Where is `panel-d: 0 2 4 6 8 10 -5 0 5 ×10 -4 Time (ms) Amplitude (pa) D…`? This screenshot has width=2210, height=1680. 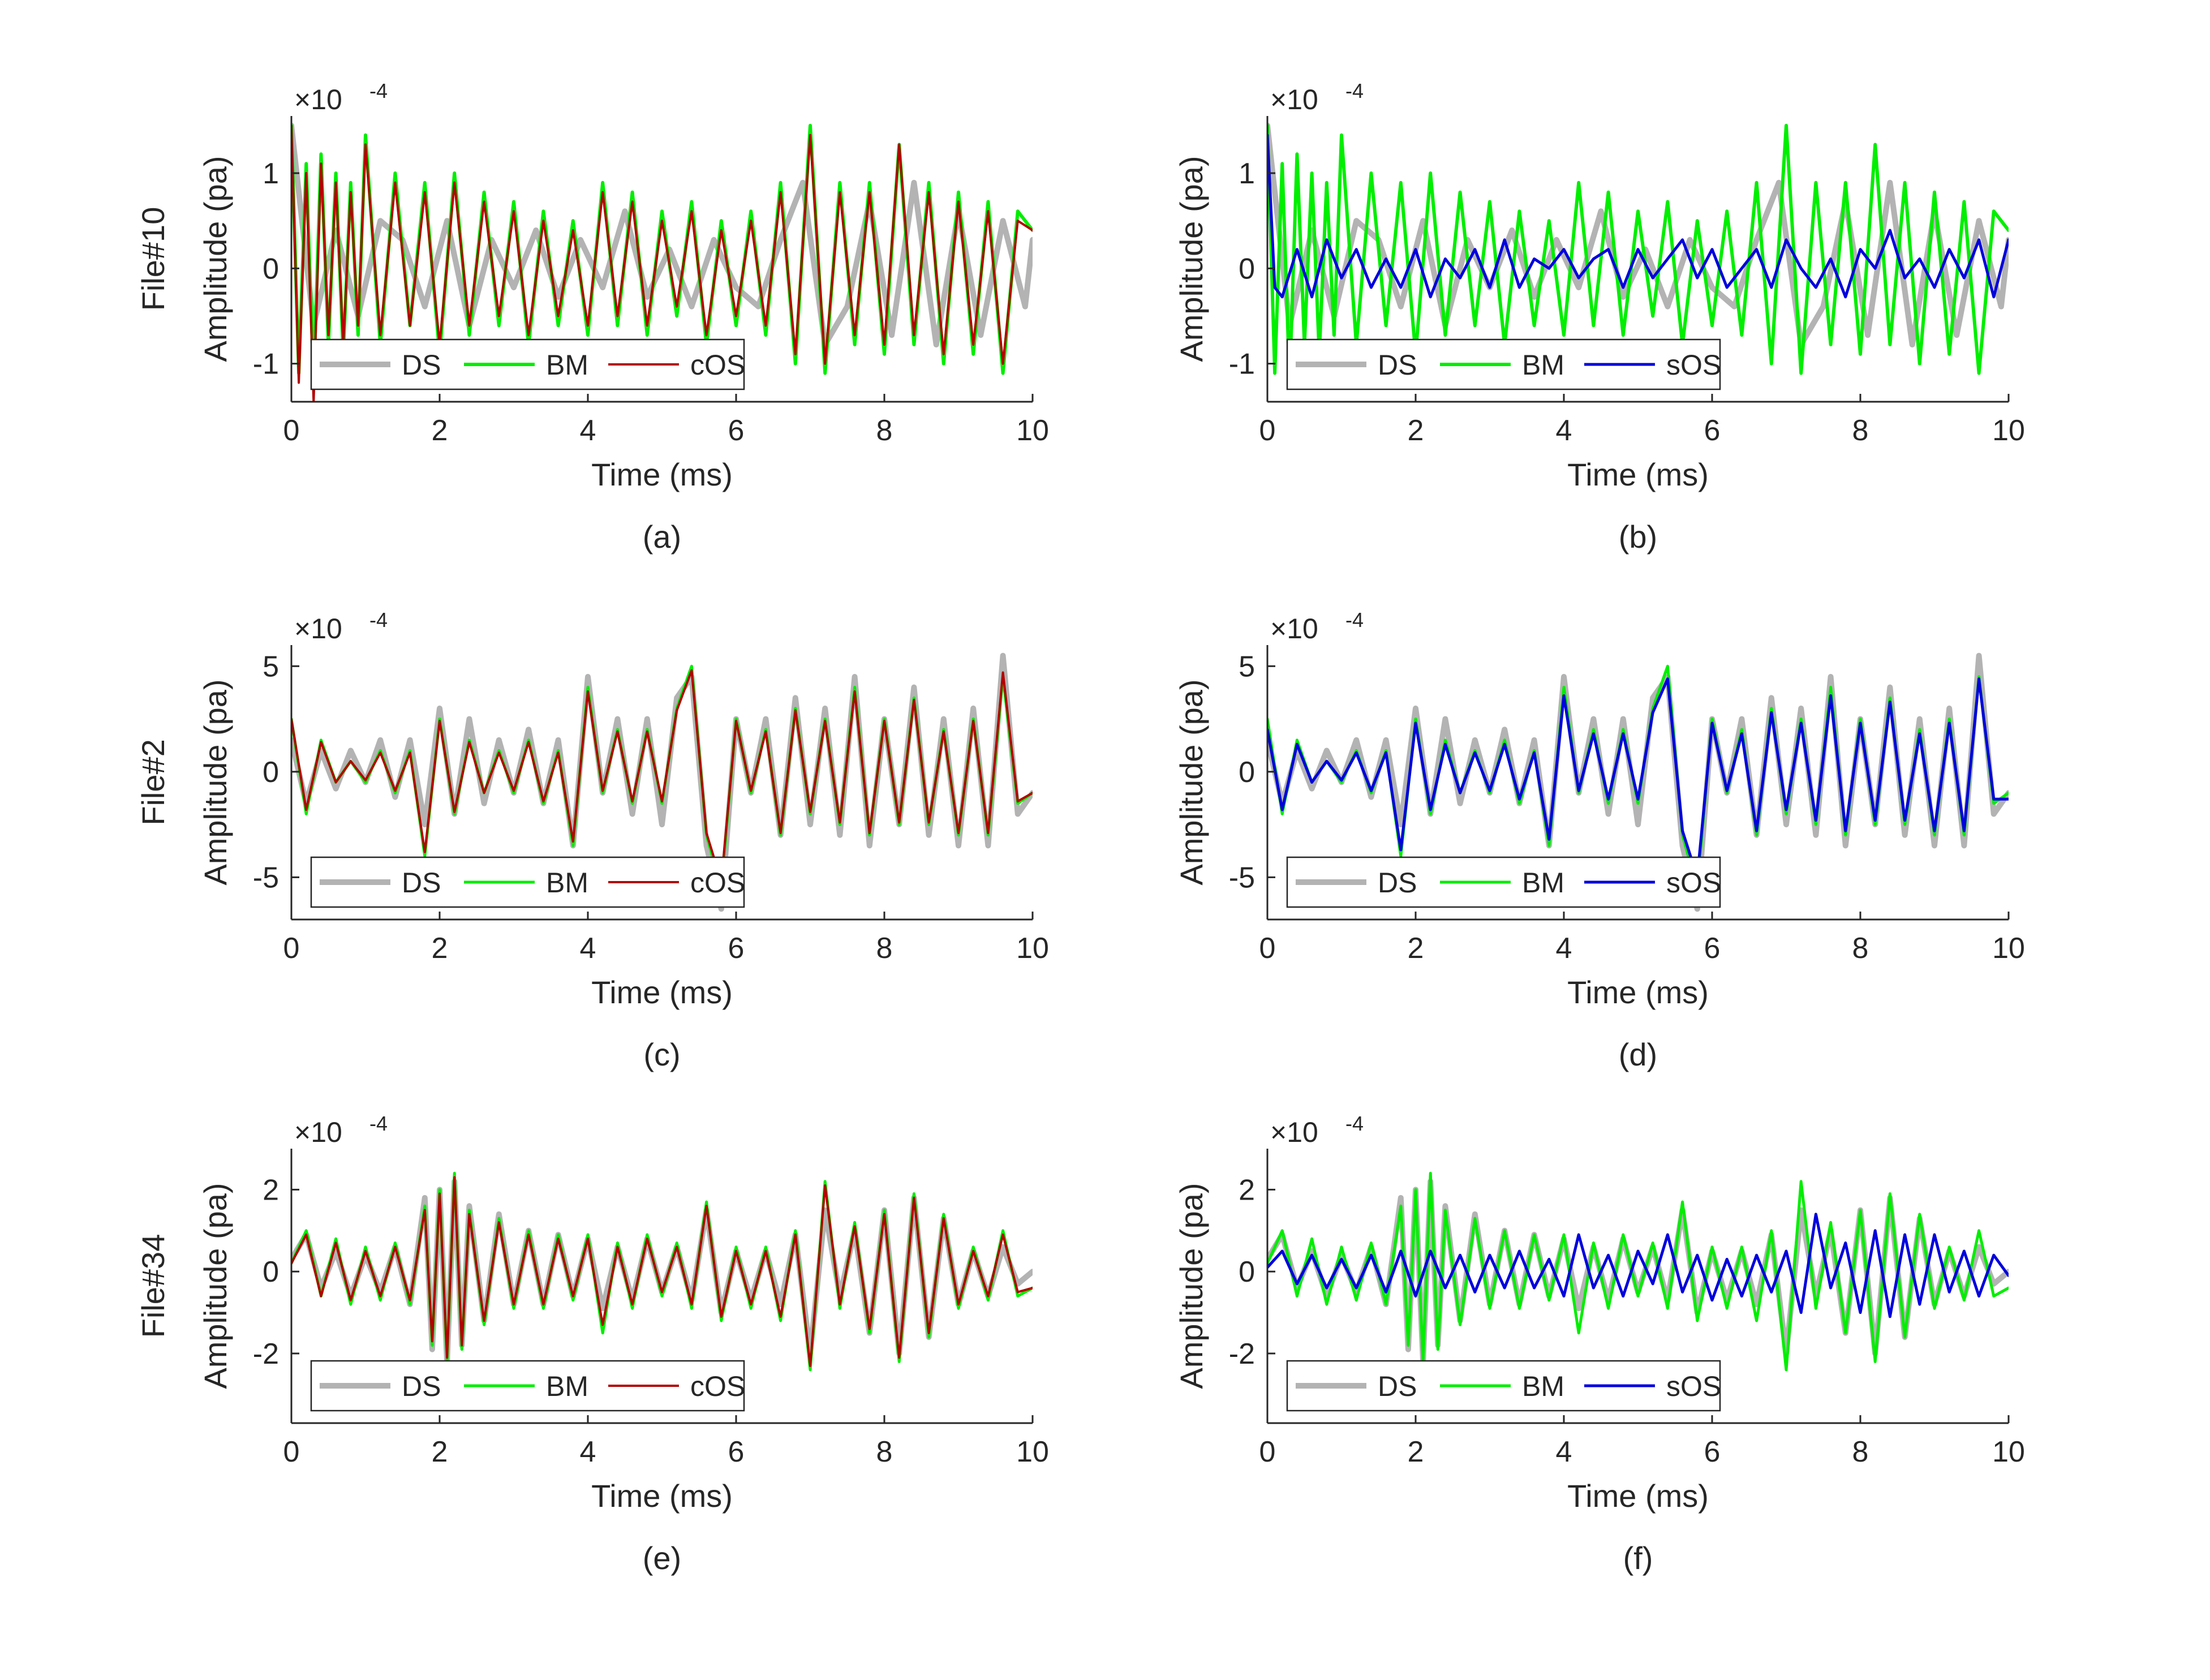
panel-d: 0 2 4 6 8 10 -5 0 5 ×10 -4 Time (ms) Amplitude (pa) D… is located at coordinates (1599, 840).